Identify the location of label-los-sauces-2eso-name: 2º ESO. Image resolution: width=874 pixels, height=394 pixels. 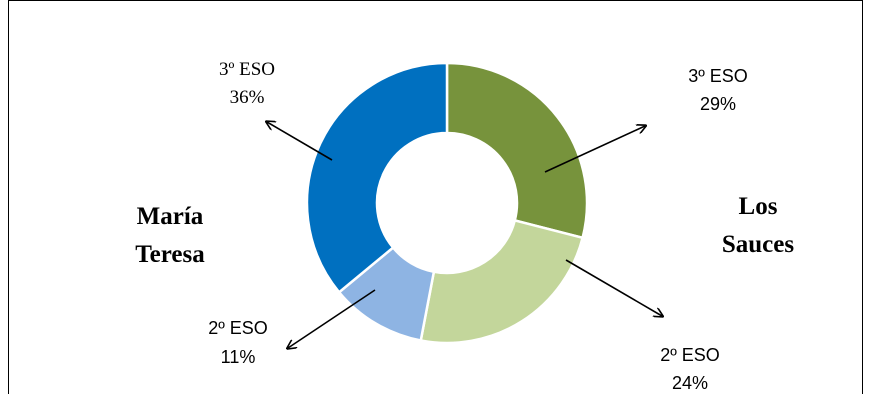
(690, 355).